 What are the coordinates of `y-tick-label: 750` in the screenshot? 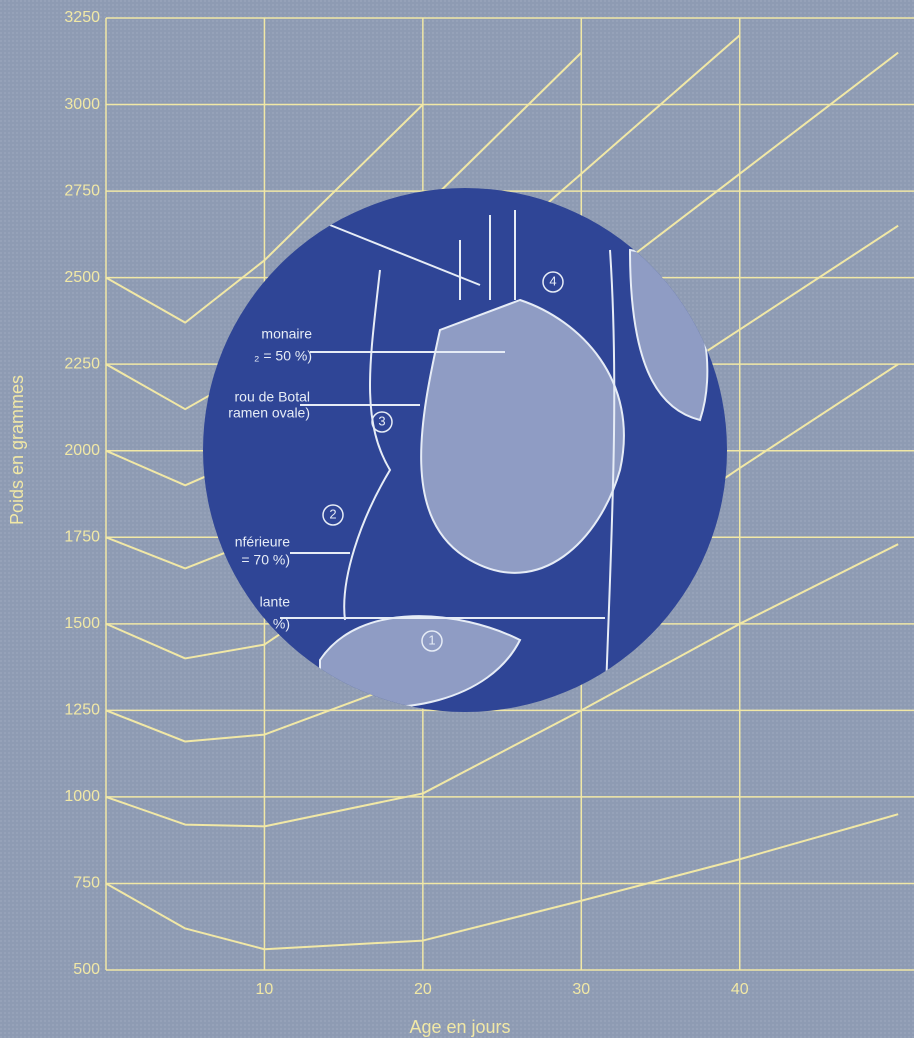 It's located at (86, 883).